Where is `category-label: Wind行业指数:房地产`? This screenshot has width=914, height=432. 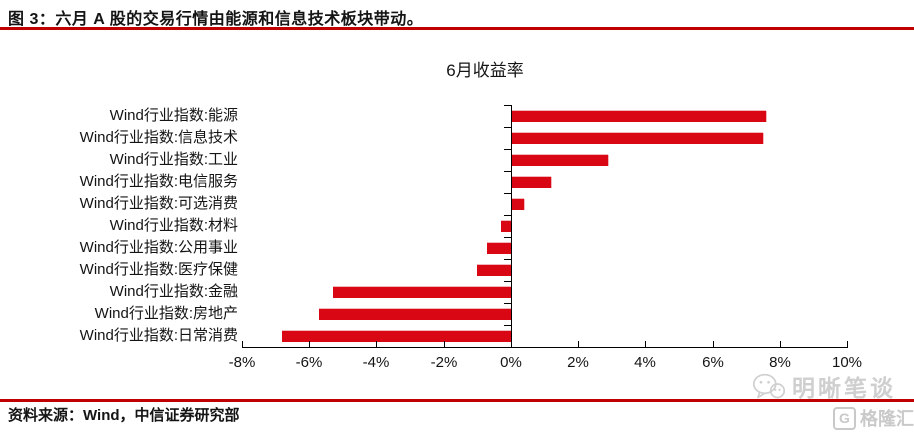 category-label: Wind行业指数:房地产 is located at coordinates (166, 313).